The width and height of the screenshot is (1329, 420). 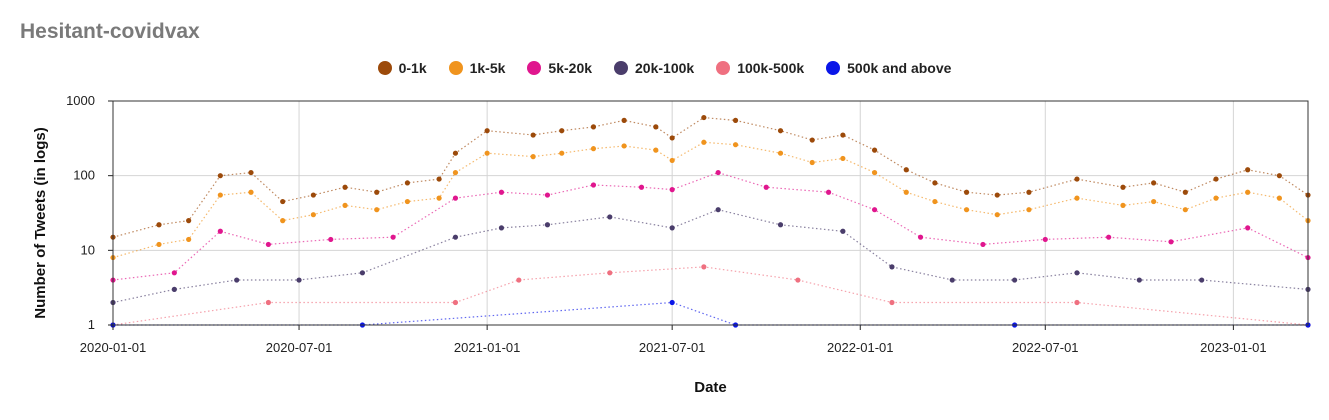 What do you see at coordinates (559, 68) in the screenshot?
I see `legend-item-5k-20k: 5k-20k` at bounding box center [559, 68].